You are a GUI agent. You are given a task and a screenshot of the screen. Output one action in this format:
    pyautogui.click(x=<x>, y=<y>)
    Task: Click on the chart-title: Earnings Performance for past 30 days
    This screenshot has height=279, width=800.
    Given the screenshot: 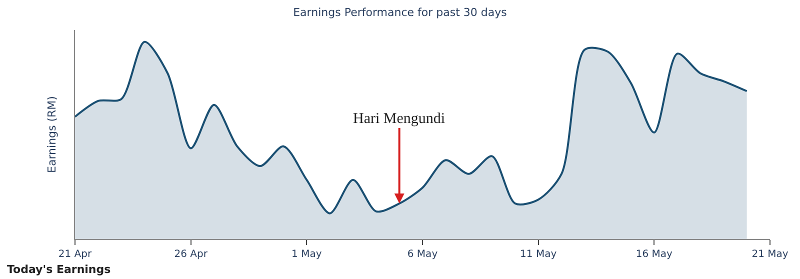 What is the action you would take?
    pyautogui.click(x=400, y=13)
    